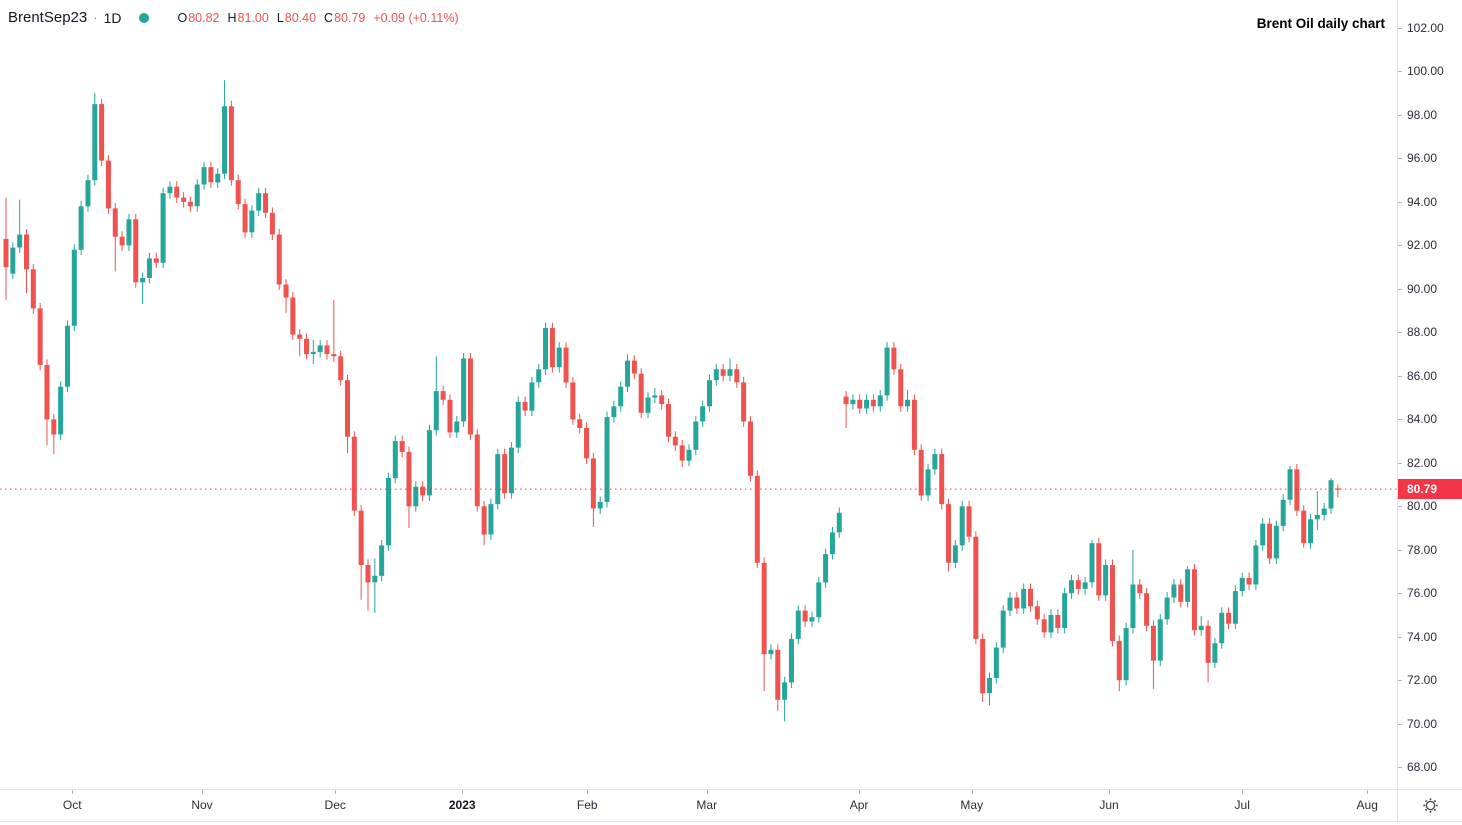 Image resolution: width=1462 pixels, height=825 pixels. What do you see at coordinates (1422, 723) in the screenshot?
I see `price-axis-label: 70.00` at bounding box center [1422, 723].